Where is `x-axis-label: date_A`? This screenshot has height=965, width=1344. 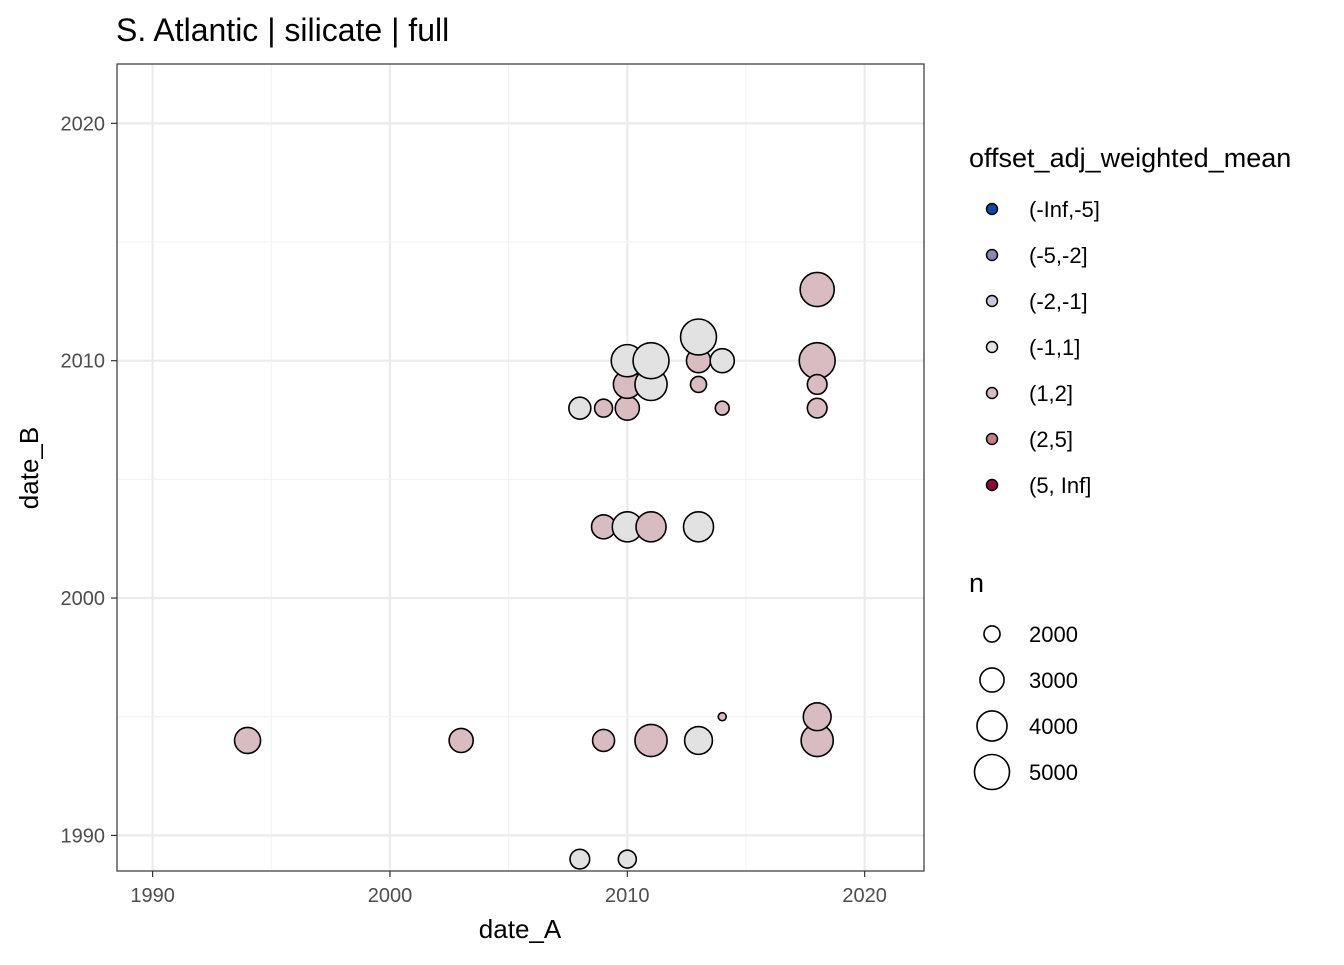 x-axis-label: date_A is located at coordinates (520, 929).